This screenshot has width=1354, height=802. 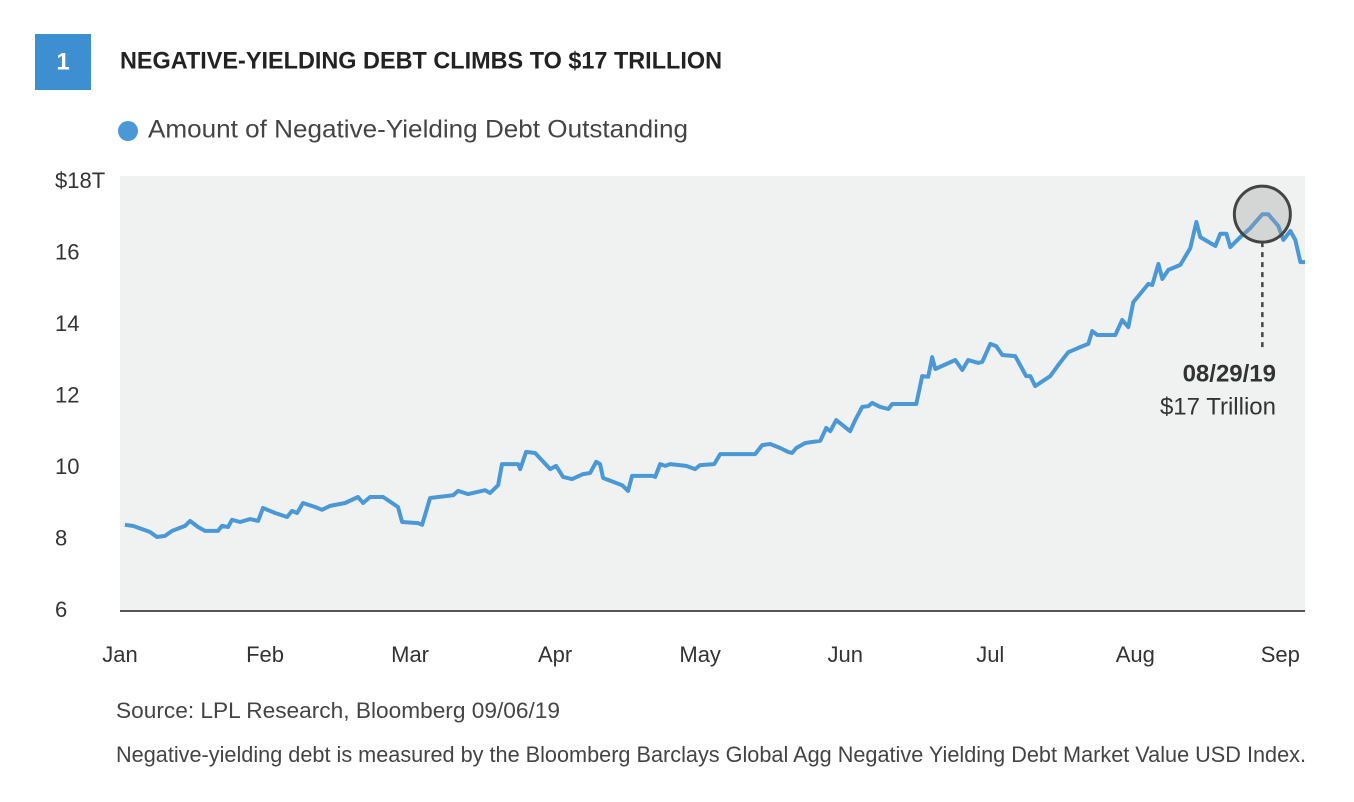 I want to click on x-tick-label: Feb, so click(x=265, y=654).